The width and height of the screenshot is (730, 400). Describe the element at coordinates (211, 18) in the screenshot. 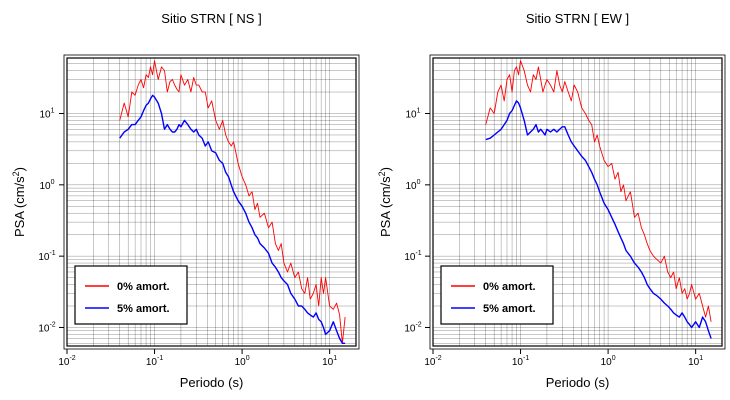

I see `chart-title: Sitio STRN [ NS ]` at that location.